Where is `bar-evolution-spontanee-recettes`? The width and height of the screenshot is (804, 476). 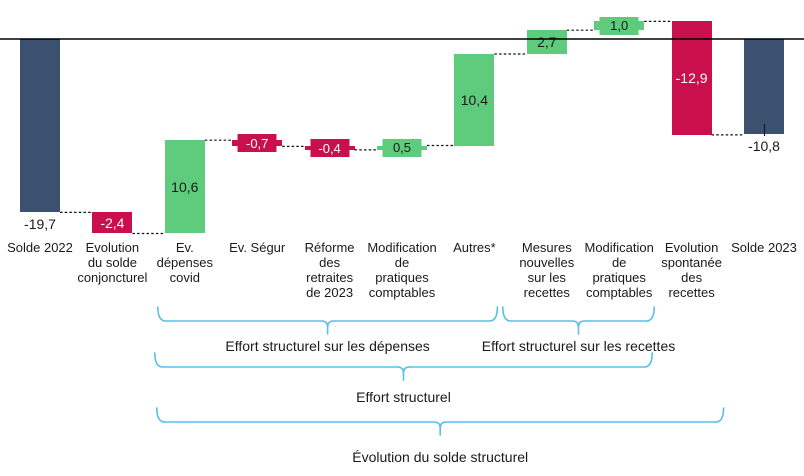
bar-evolution-spontanee-recettes is located at coordinates (691, 78).